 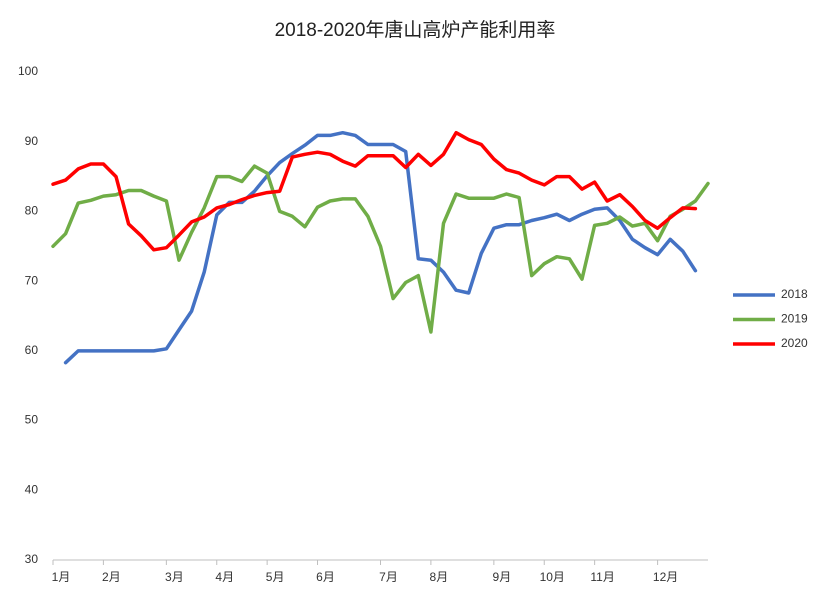 I want to click on y-tick-label: 90, so click(x=32, y=141).